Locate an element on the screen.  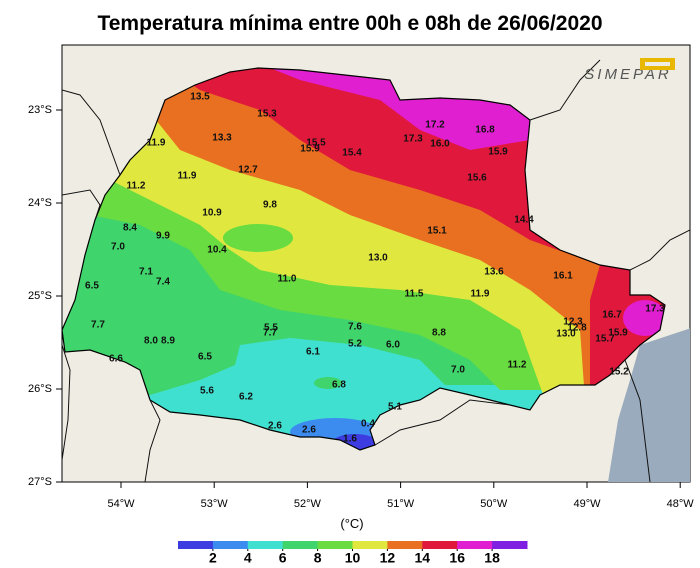
station-value: 15.1 is located at coordinates (437, 231).